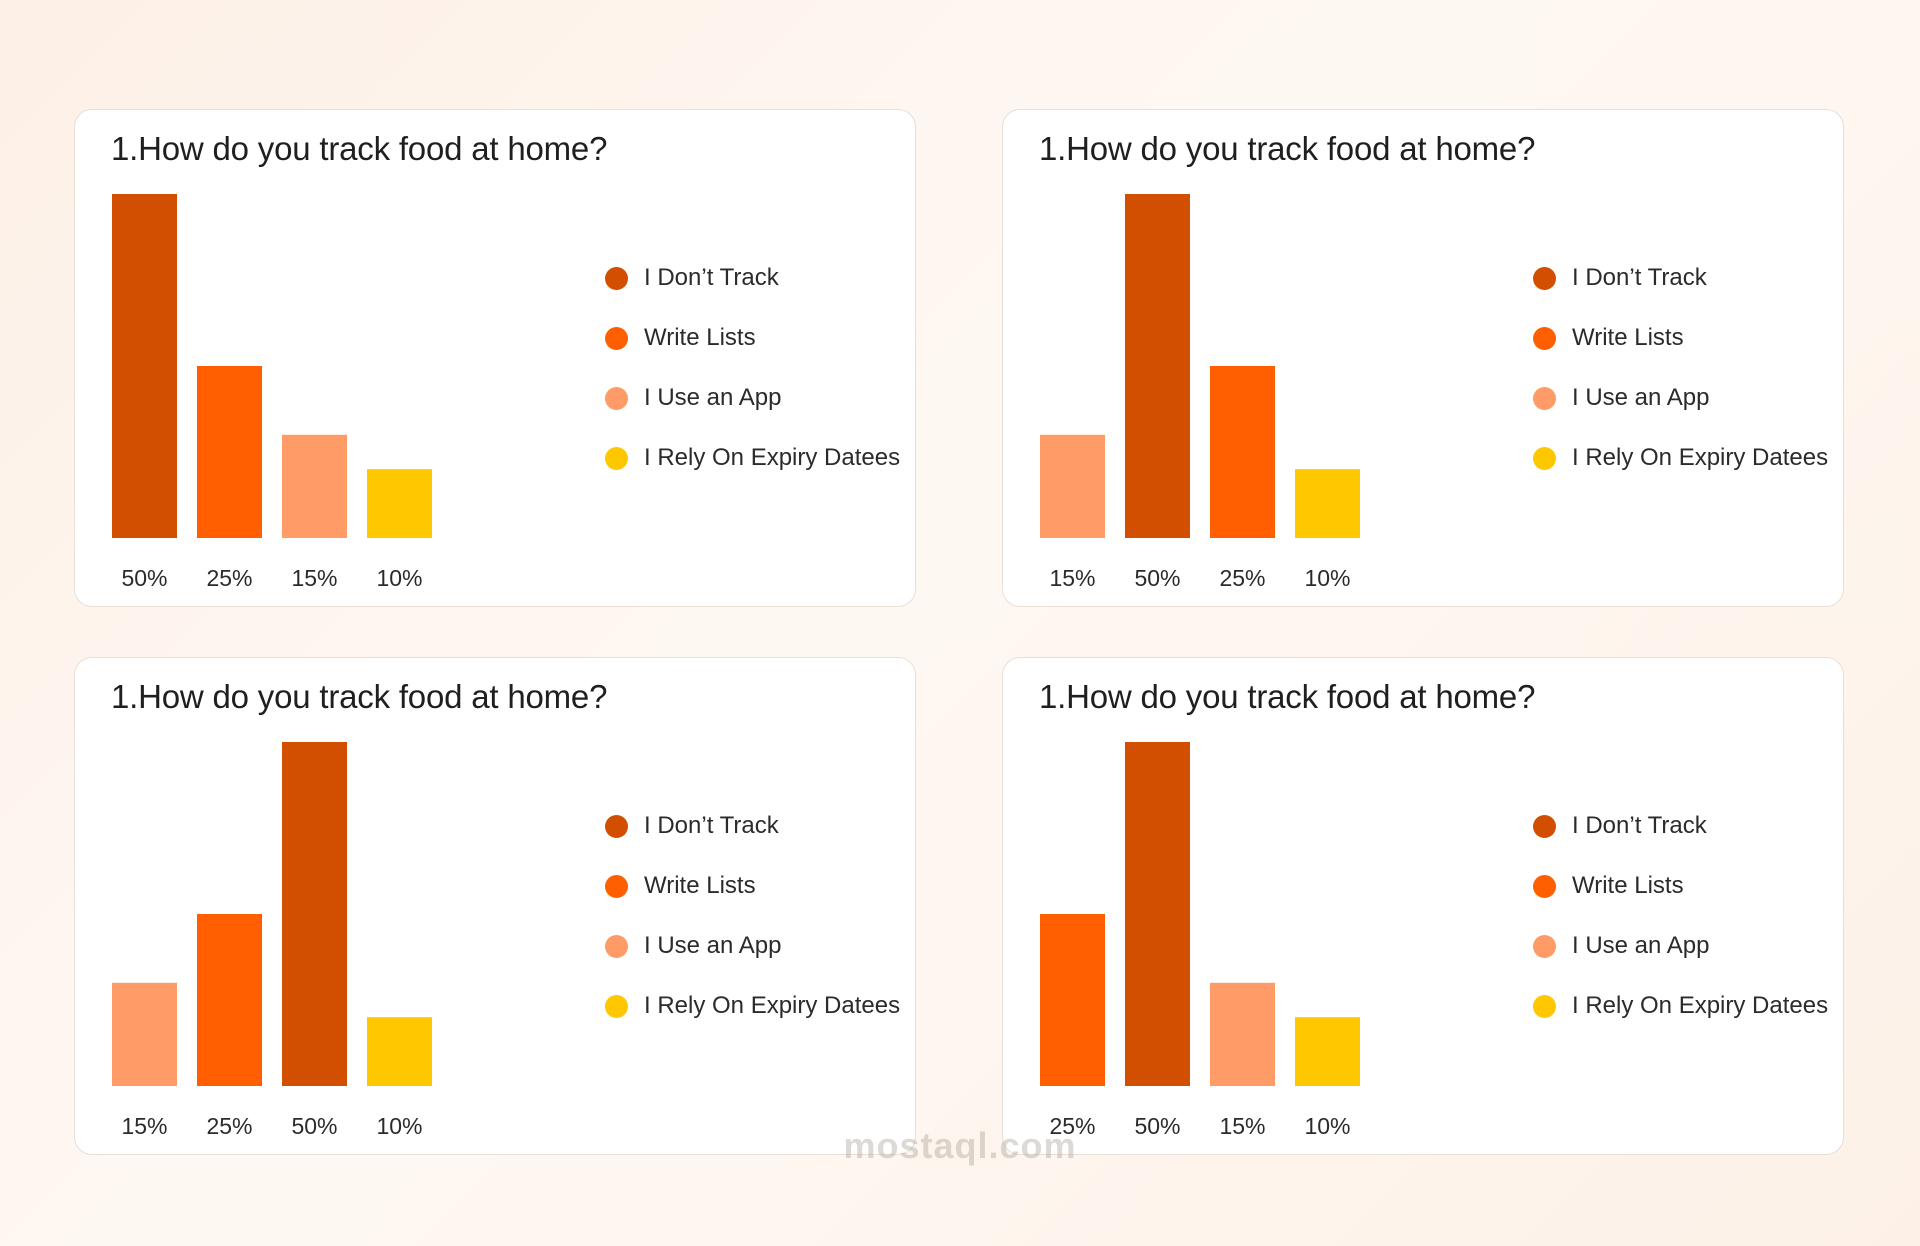  What do you see at coordinates (272, 392) in the screenshot?
I see `bar-chart-1: 50% 25% 15% 10%` at bounding box center [272, 392].